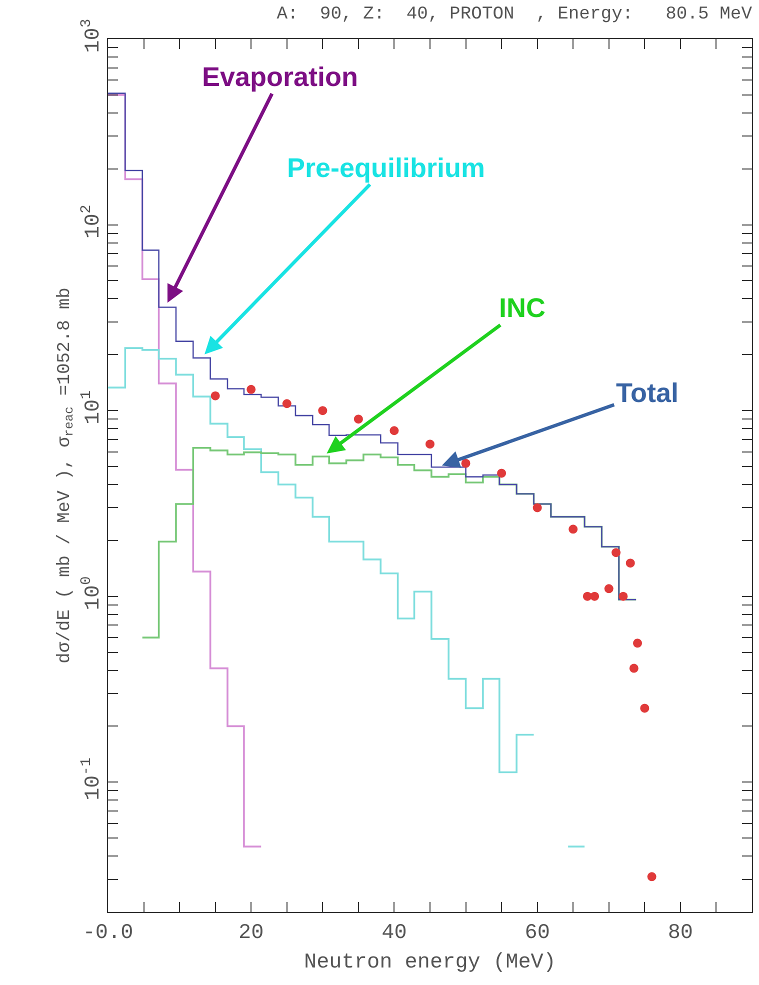 This screenshot has width=759, height=985. Describe the element at coordinates (430, 962) in the screenshot. I see `x-axis-title: Neutron energy (MeV)` at that location.